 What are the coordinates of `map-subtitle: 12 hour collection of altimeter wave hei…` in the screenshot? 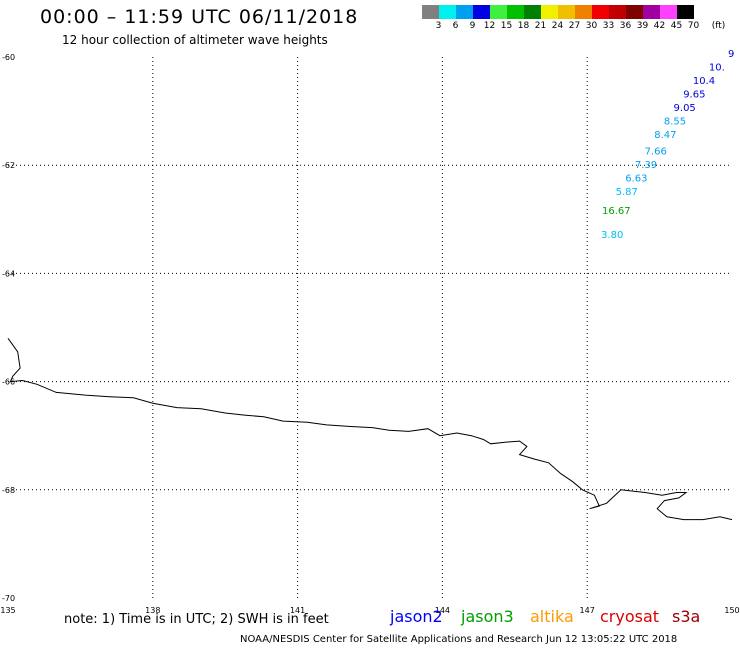 It's located at (195, 40).